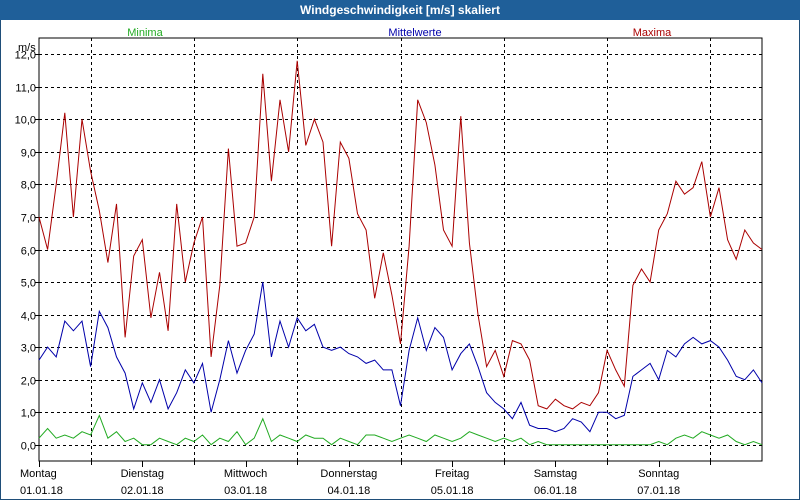 This screenshot has height=500, width=800. I want to click on y-axis-unit-label: m/s, so click(27, 48).